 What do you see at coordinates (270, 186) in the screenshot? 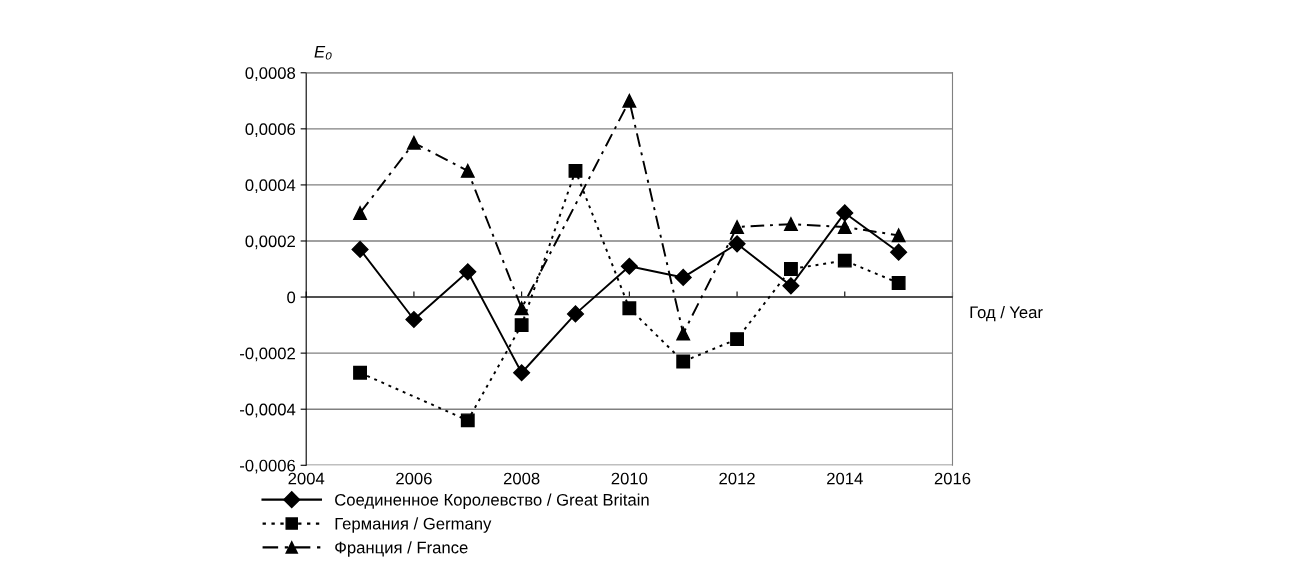
I see `y-tick-label: 0,0004` at bounding box center [270, 186].